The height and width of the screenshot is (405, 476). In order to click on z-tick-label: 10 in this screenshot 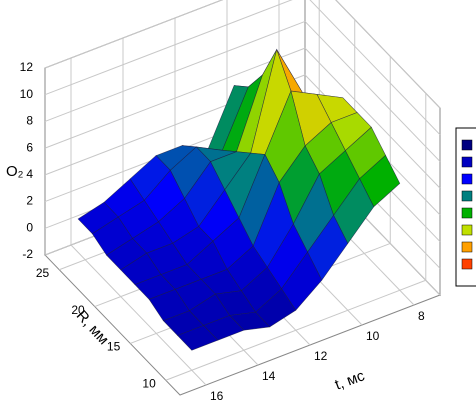, I will do `click(27, 94)`.